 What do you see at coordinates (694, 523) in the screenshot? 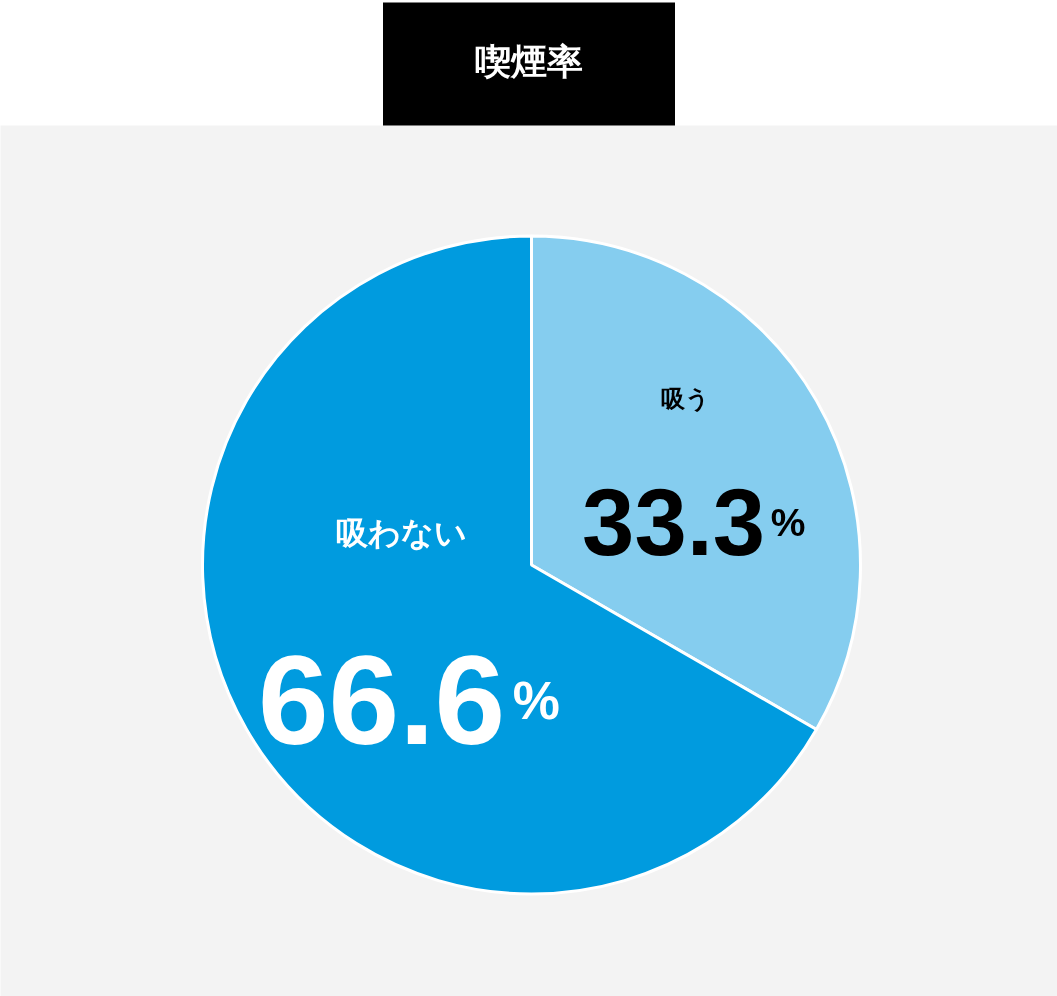
I see `data-label: 33.3%` at bounding box center [694, 523].